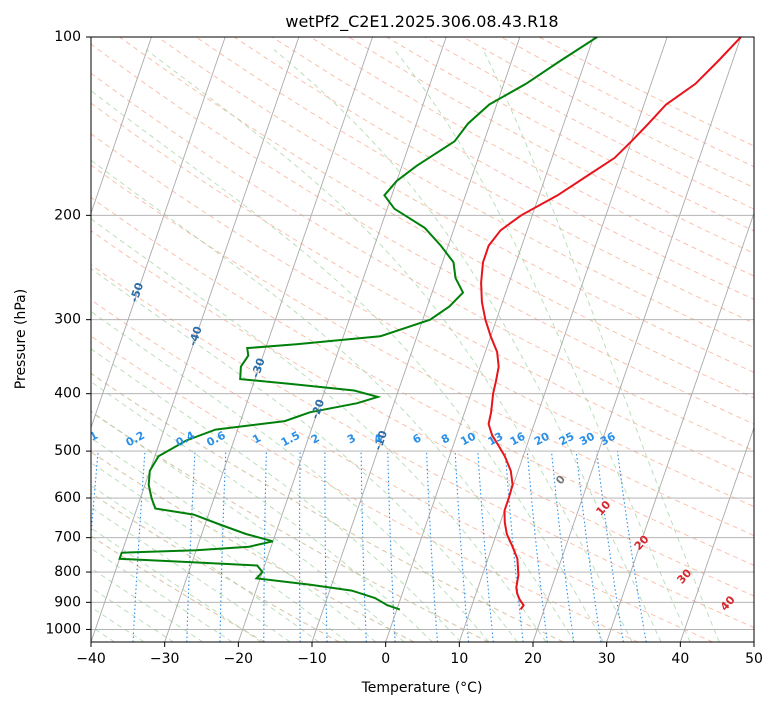  What do you see at coordinates (317, 408) in the screenshot?
I see `isotherm-label: -20` at bounding box center [317, 408].